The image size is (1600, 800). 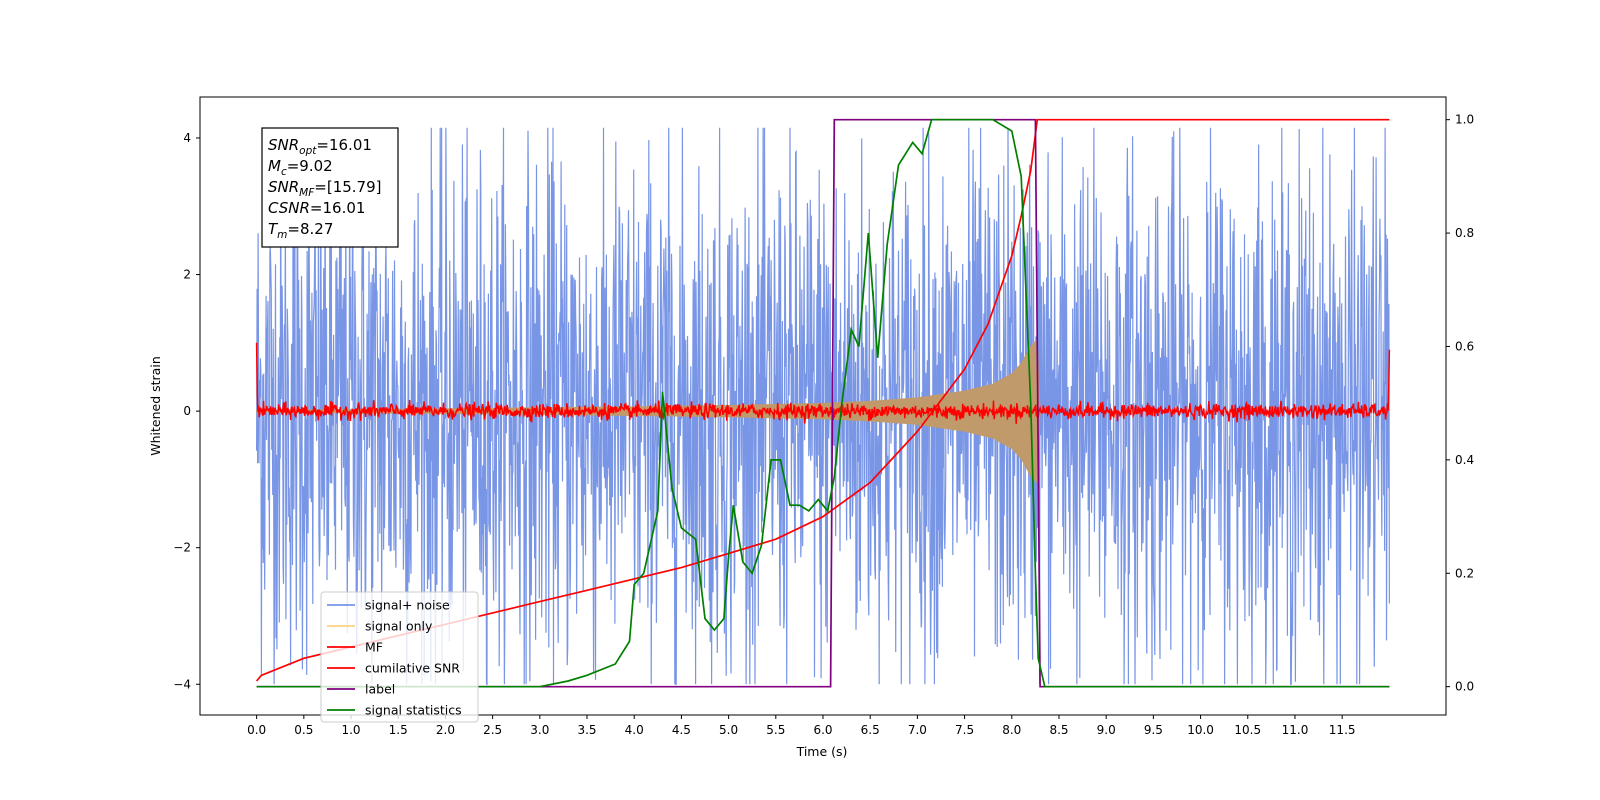 I want to click on x-tick-label: 4.0, so click(x=634, y=730).